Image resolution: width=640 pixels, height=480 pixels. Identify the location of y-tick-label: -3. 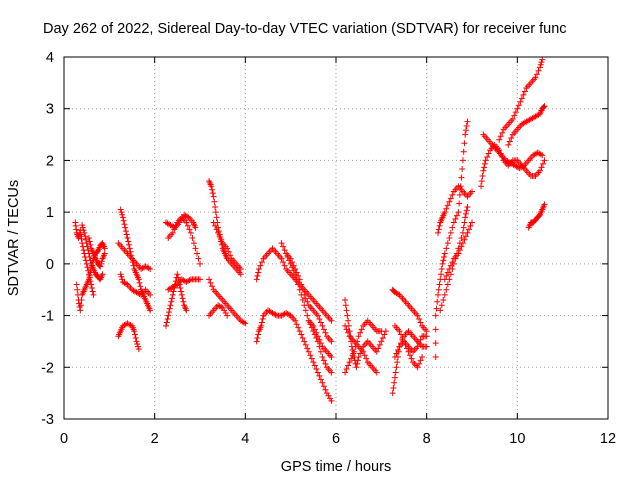
(47, 420).